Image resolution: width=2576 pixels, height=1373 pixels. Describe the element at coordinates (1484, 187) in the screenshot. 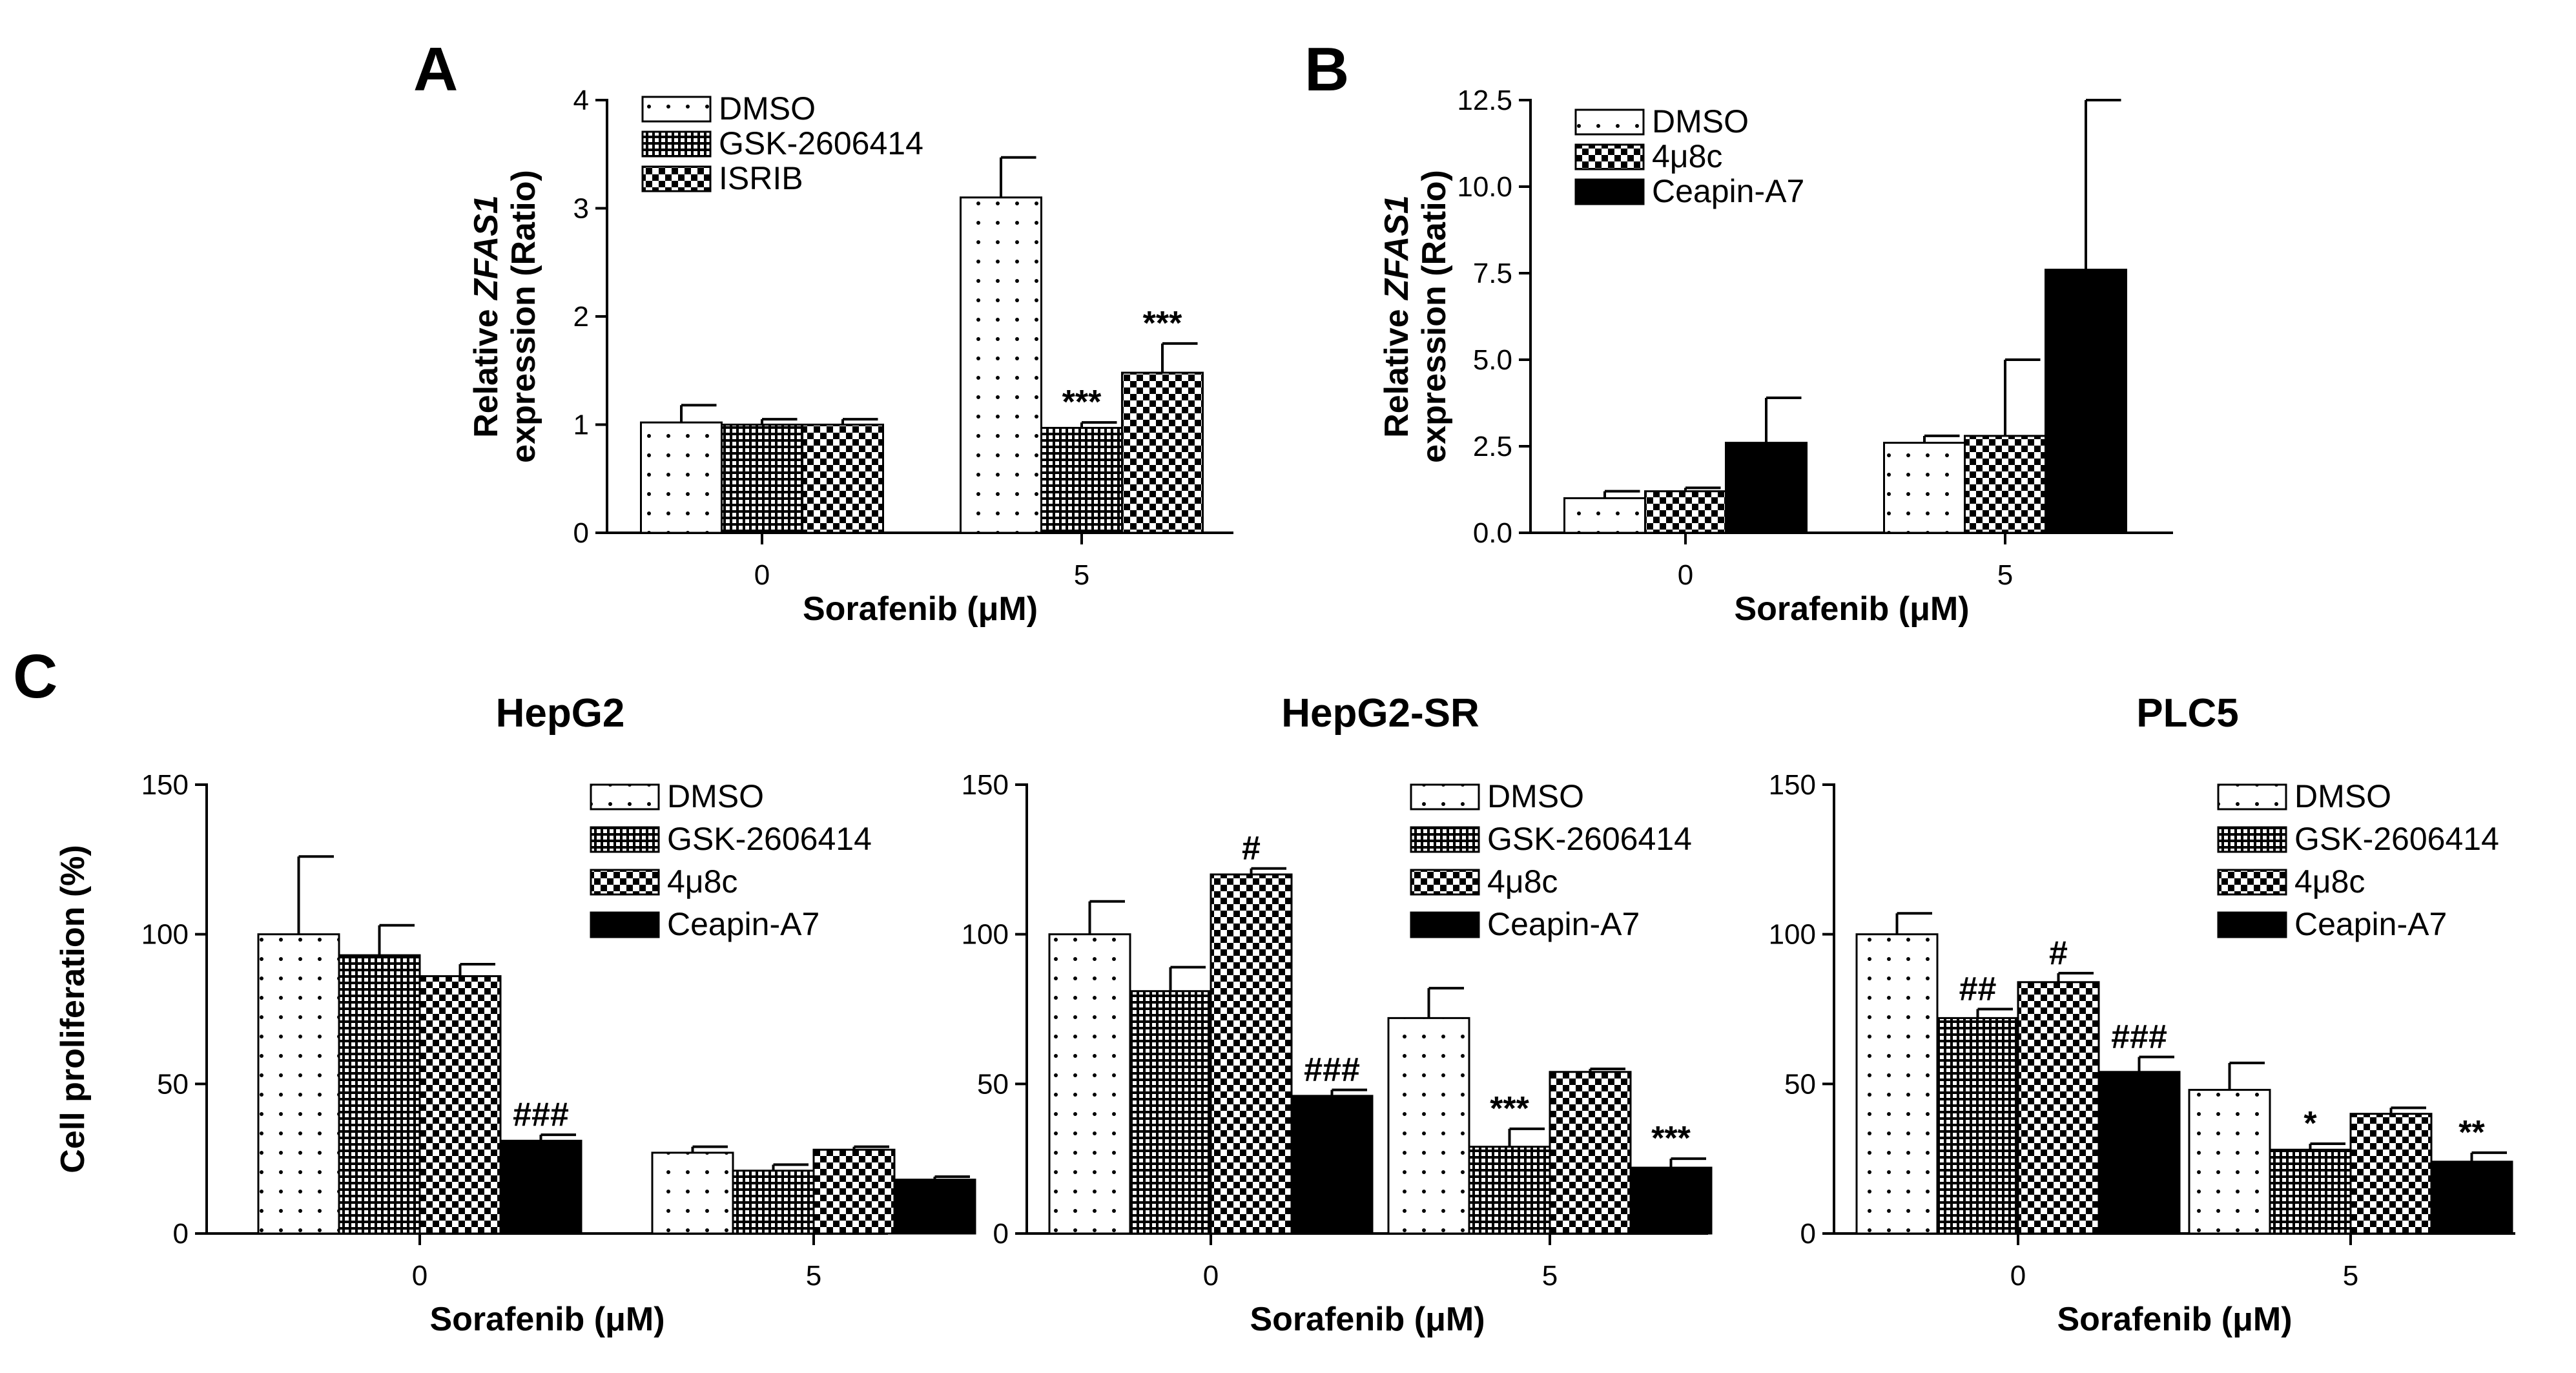

I see `y-tick-label: 10.0` at that location.